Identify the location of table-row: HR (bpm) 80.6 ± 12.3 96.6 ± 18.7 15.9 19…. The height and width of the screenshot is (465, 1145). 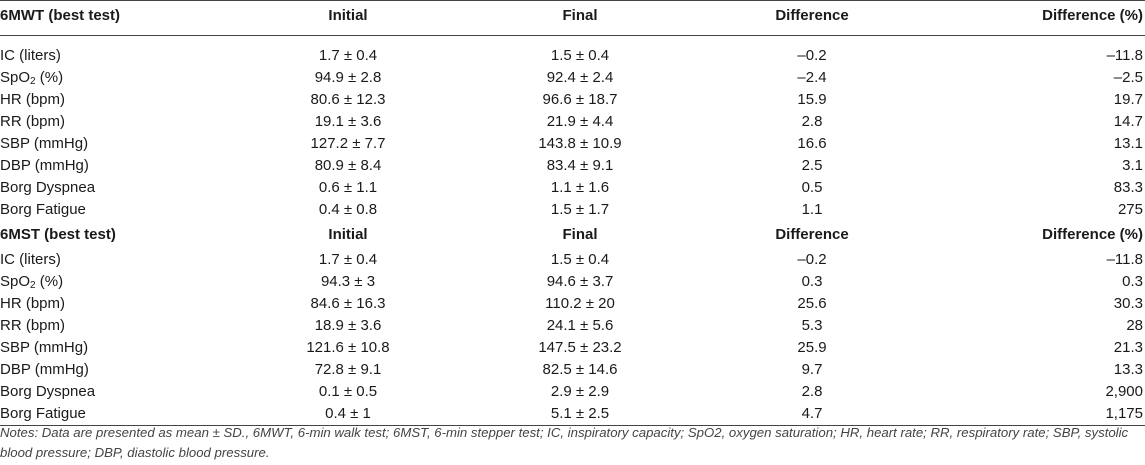
(572, 100).